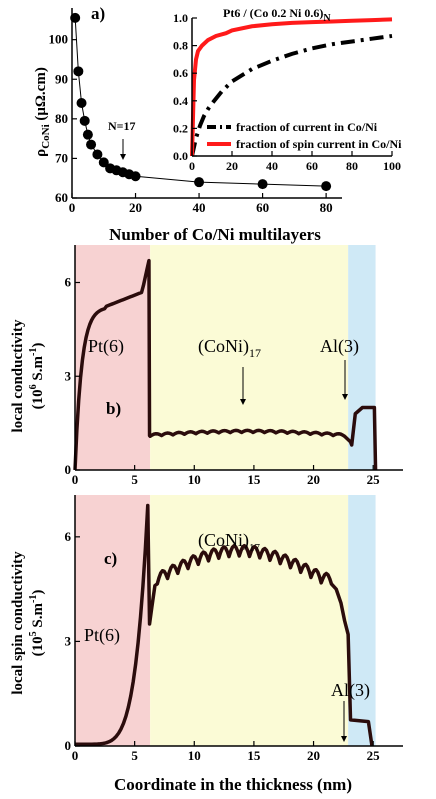 The width and height of the screenshot is (436, 799). What do you see at coordinates (344, 739) in the screenshot?
I see `panel-c-al-arrow-head` at bounding box center [344, 739].